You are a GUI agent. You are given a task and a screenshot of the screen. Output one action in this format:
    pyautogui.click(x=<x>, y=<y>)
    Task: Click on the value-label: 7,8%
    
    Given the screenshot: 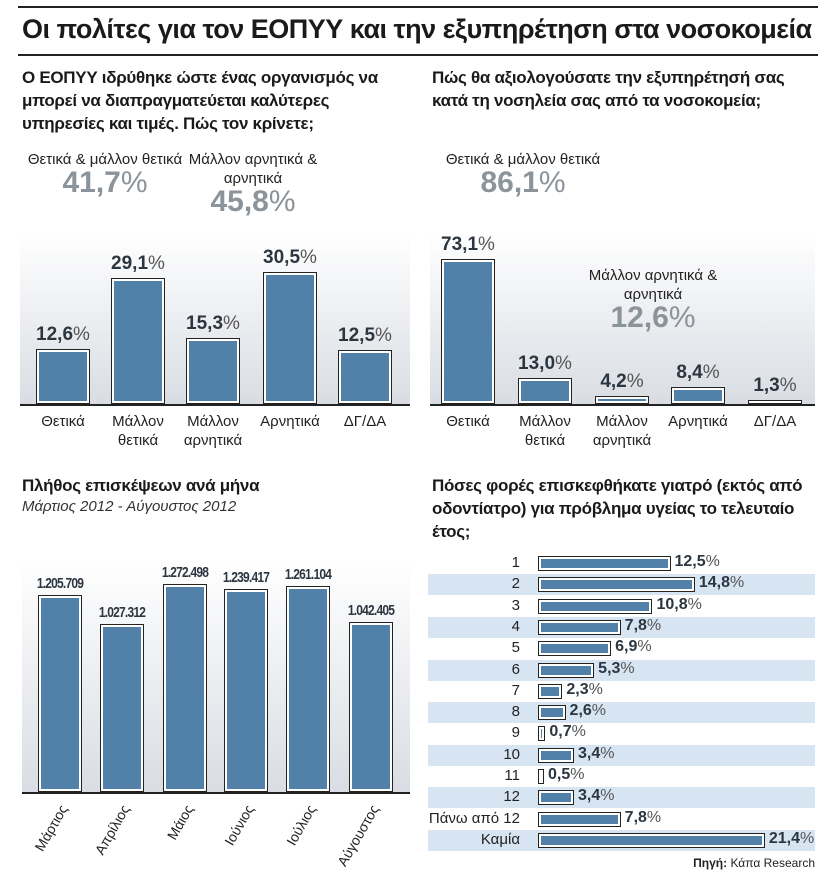 What is the action you would take?
    pyautogui.click(x=643, y=818)
    